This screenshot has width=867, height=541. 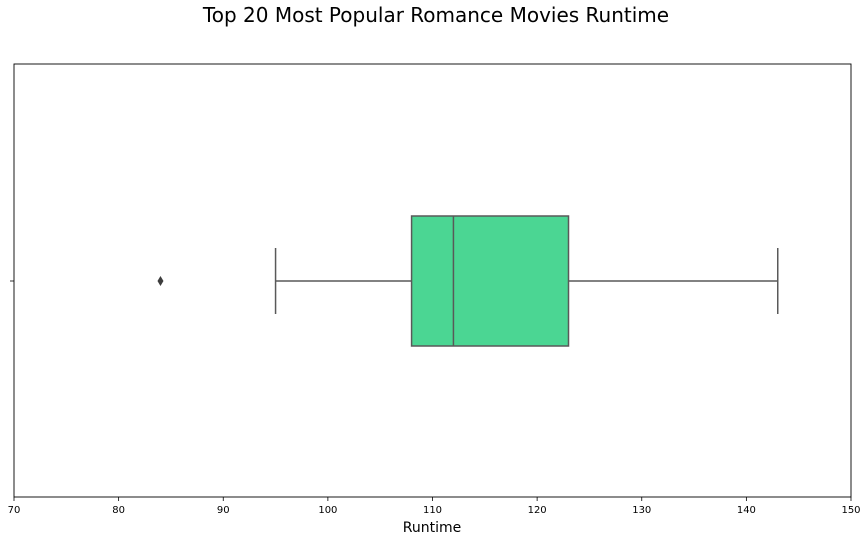 I want to click on x-tick-label: 150, so click(x=850, y=510).